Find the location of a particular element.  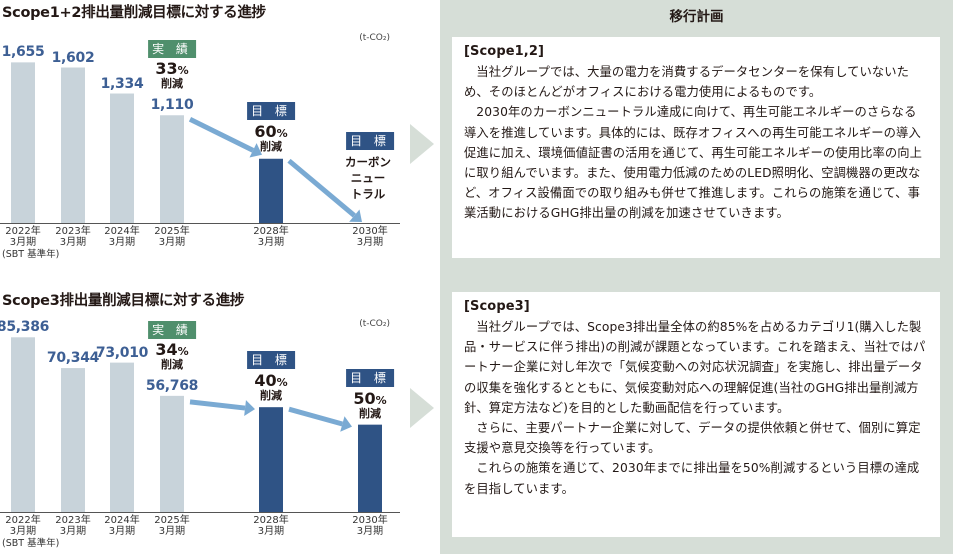

target-reduction-label: 50% 削減 is located at coordinates (369, 405).